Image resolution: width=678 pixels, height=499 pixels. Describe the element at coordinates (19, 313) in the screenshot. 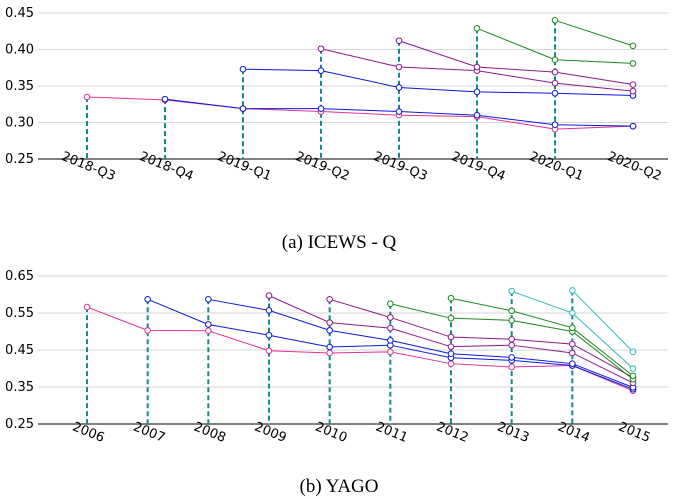

I see `y-tick-label: 0.55` at that location.